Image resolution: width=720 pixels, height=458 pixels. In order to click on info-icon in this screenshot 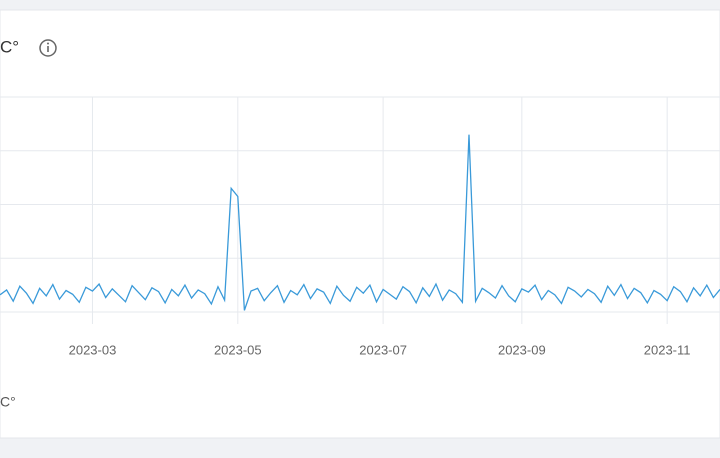, I will do `click(48, 48)`.